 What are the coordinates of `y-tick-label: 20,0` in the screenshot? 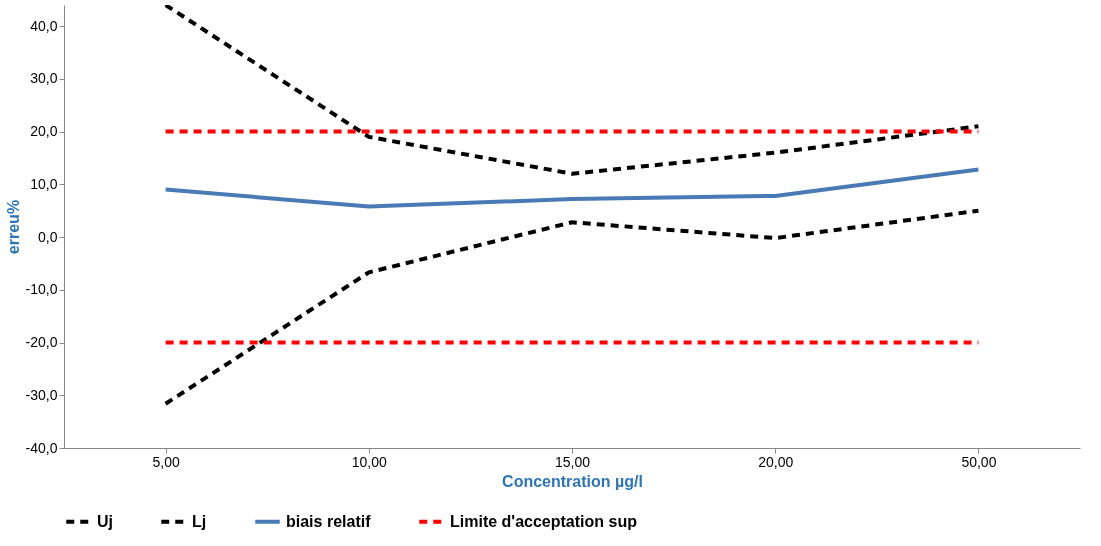 It's located at (44, 131).